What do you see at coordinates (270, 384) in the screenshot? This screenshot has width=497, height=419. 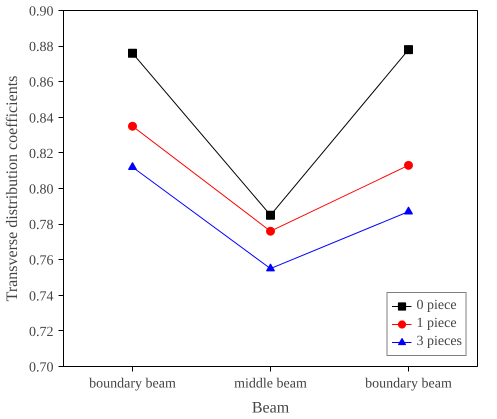 I see `x-tick-label: middle beam` at bounding box center [270, 384].